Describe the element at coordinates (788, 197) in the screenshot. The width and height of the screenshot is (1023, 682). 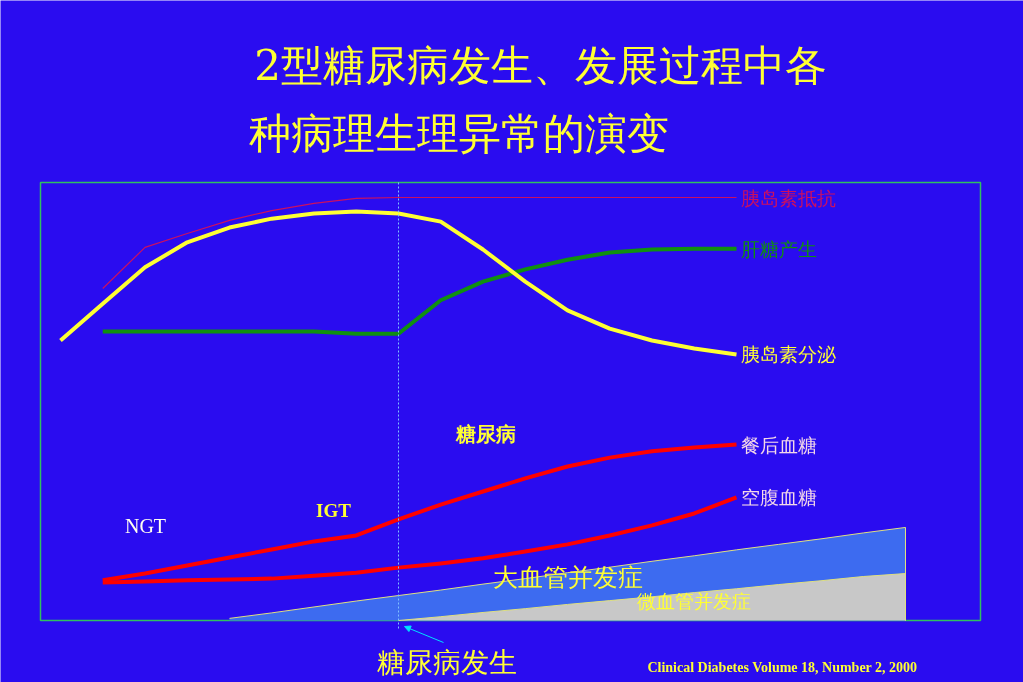
I see `series-label: 胰岛素抵抗` at that location.